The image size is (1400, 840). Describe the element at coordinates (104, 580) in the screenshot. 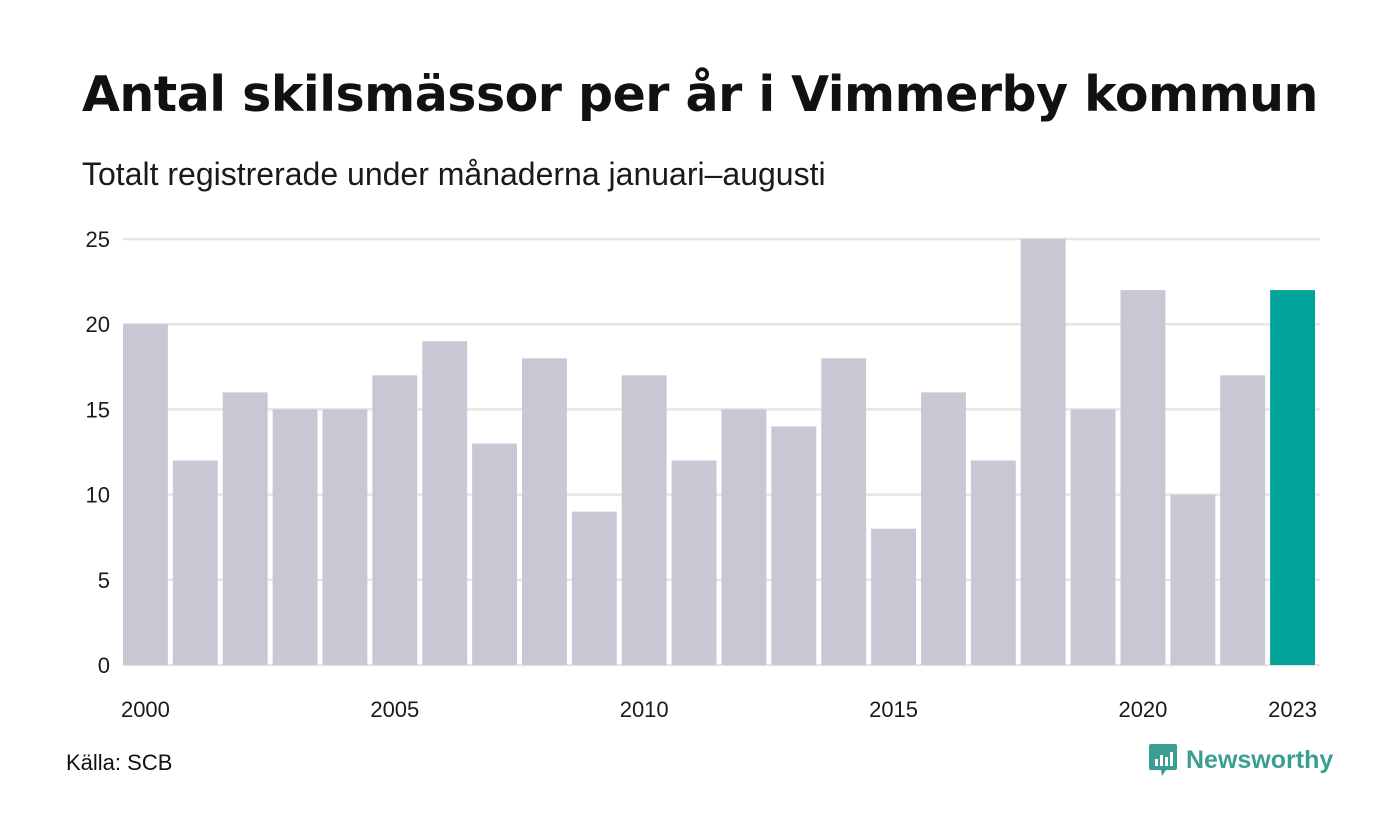

I see `y-tick-label: 5` at that location.